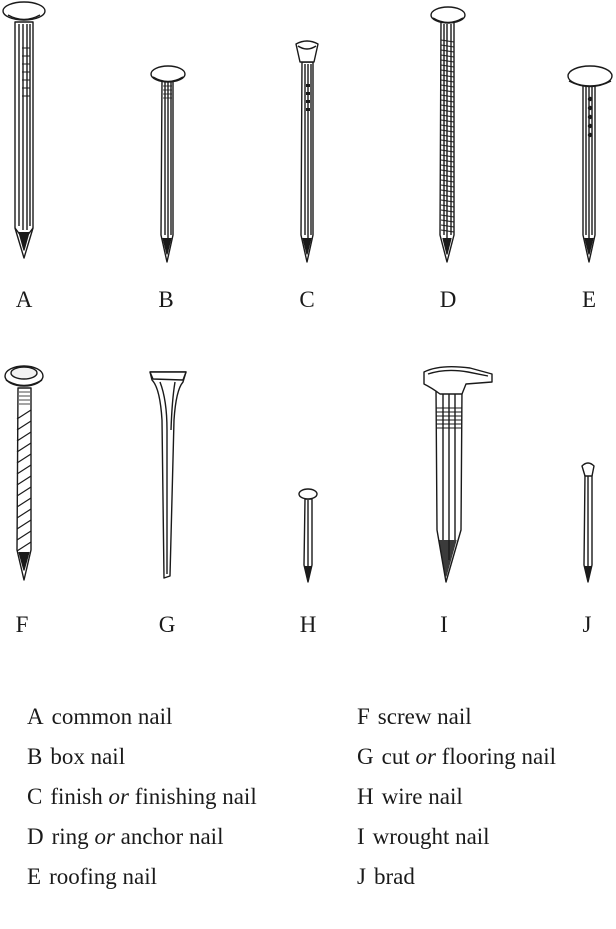 Image resolution: width=616 pixels, height=929 pixels. I want to click on legend-text: screw nail, so click(424, 716).